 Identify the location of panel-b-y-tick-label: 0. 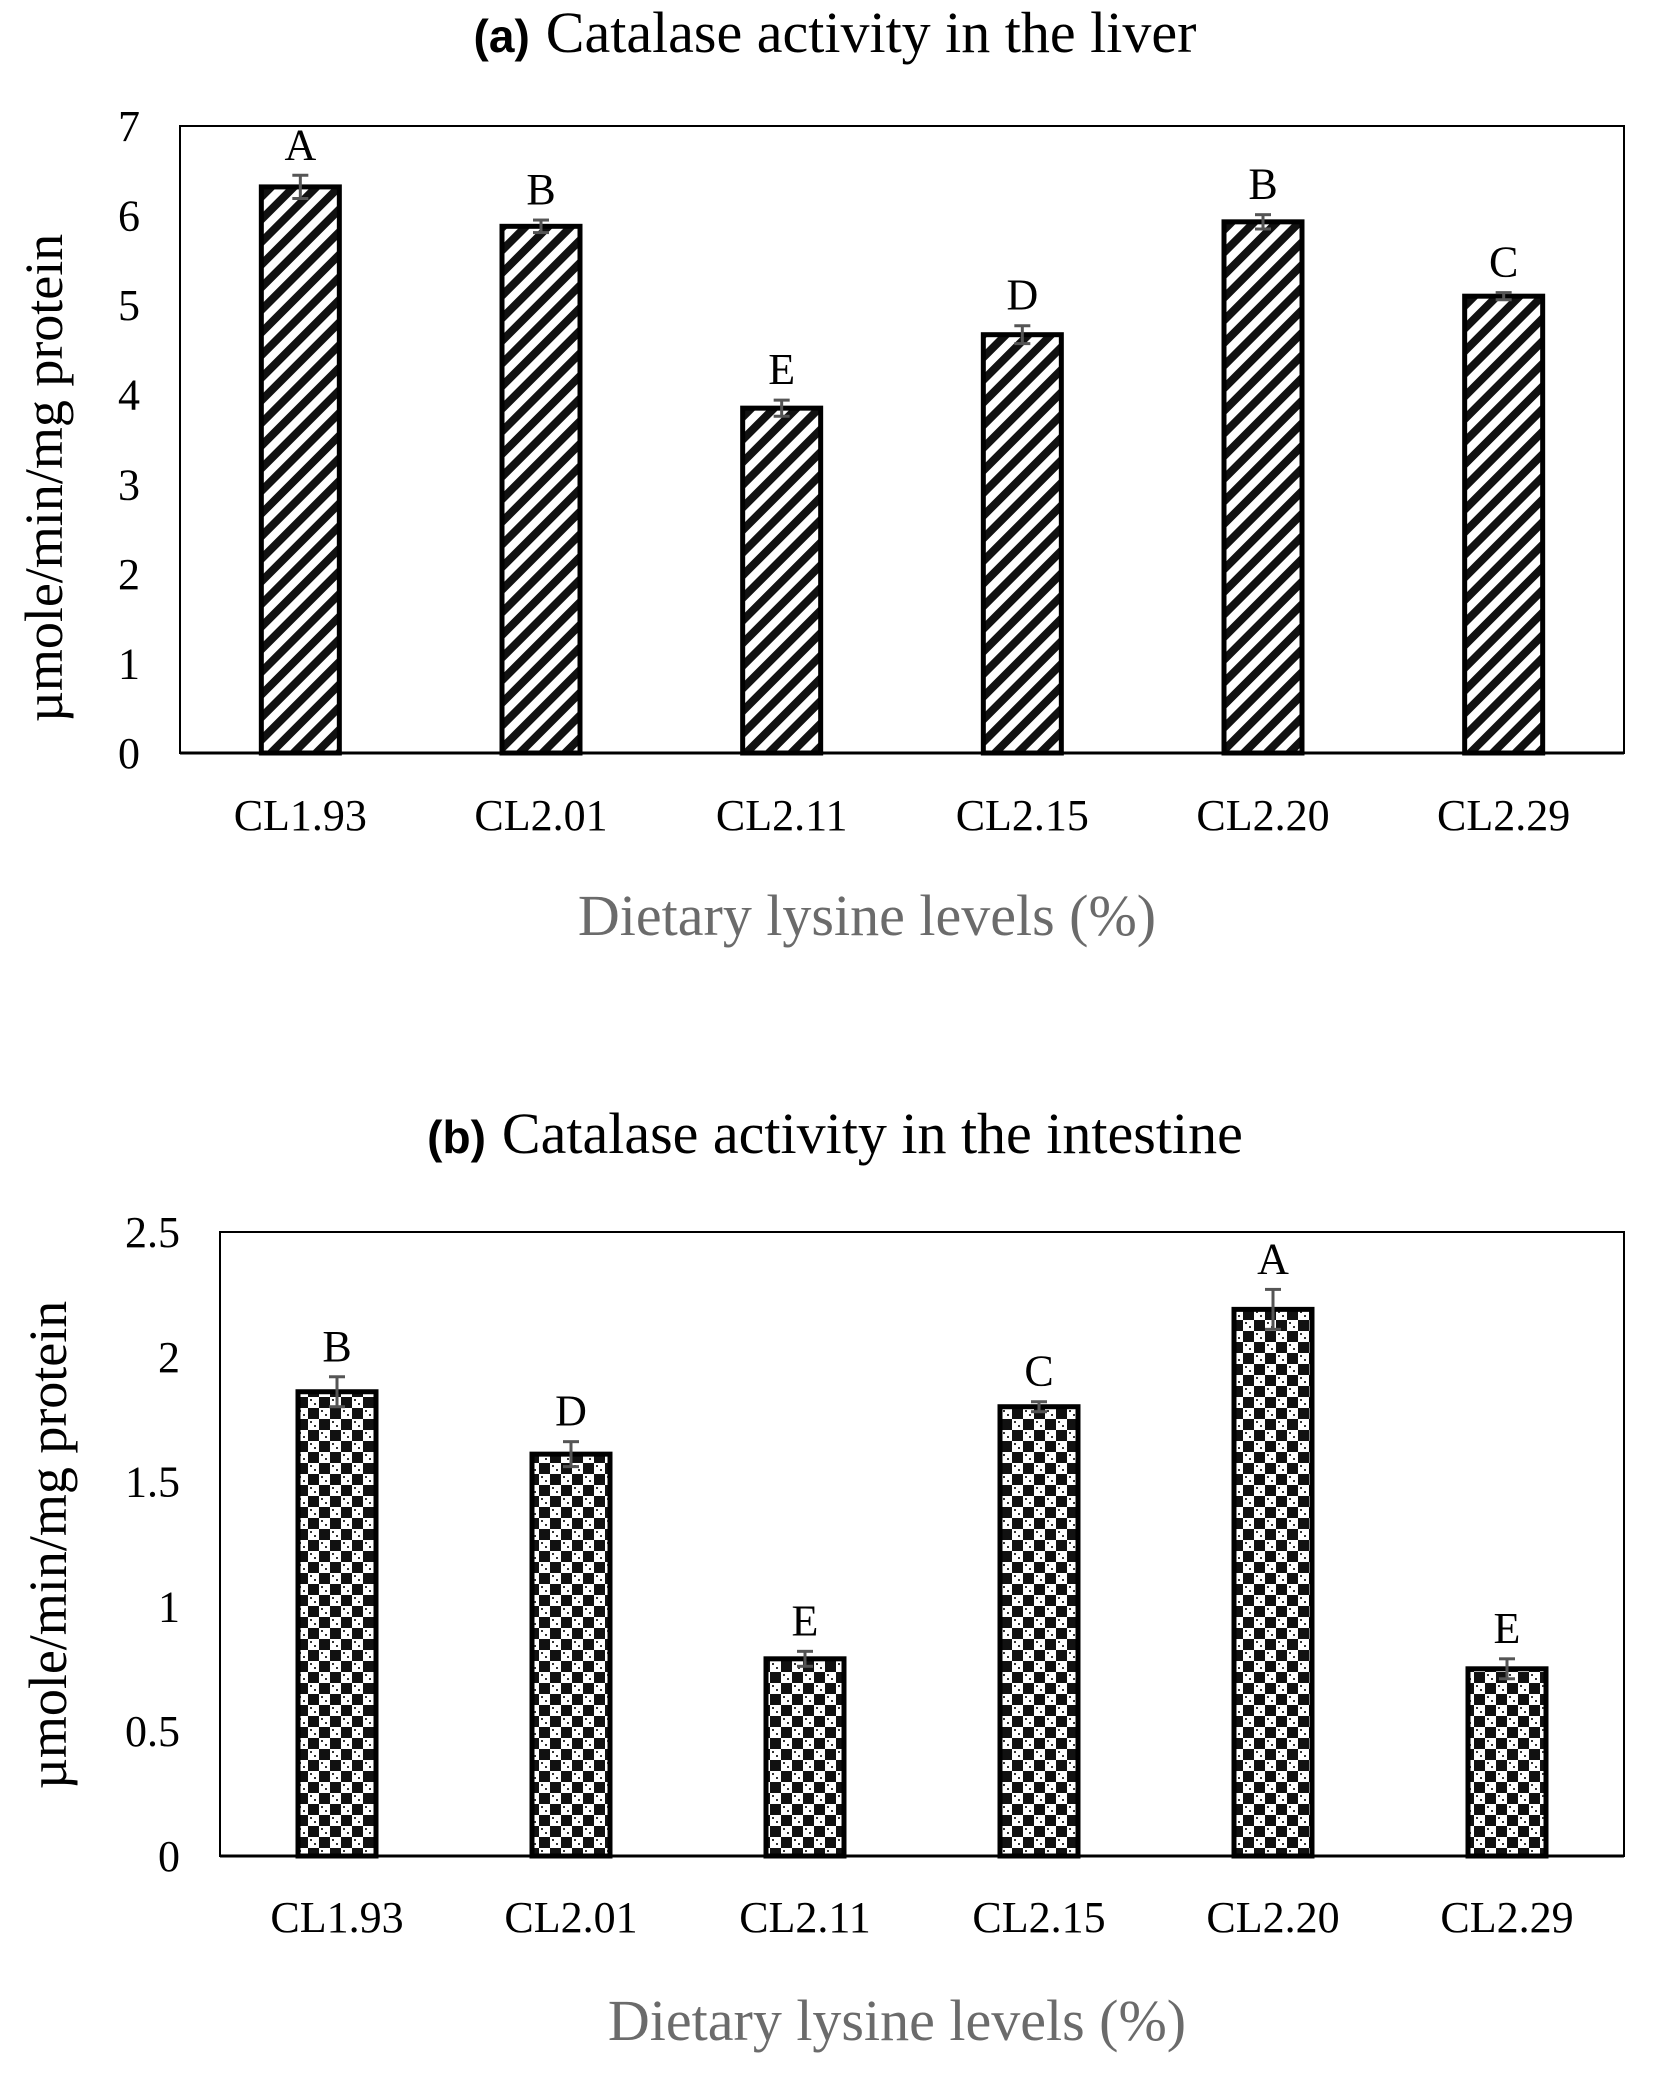
(169, 1856).